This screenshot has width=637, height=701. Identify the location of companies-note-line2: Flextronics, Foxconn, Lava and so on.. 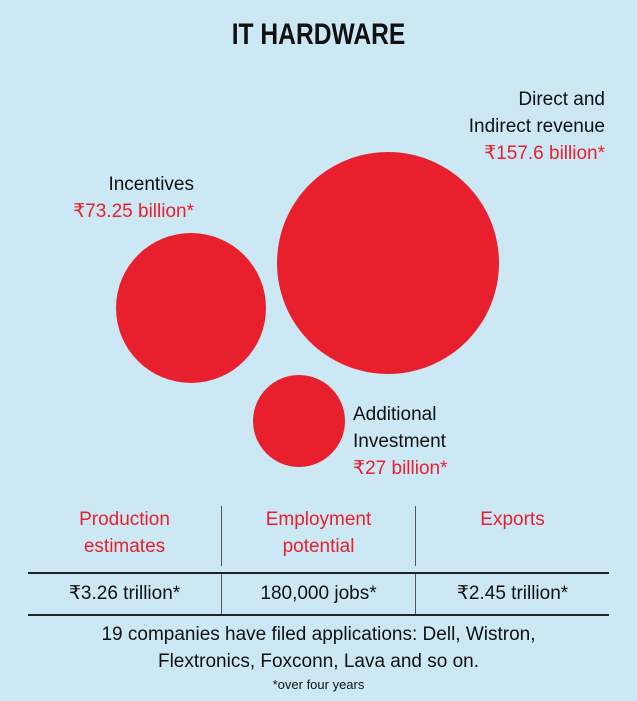
(318, 661).